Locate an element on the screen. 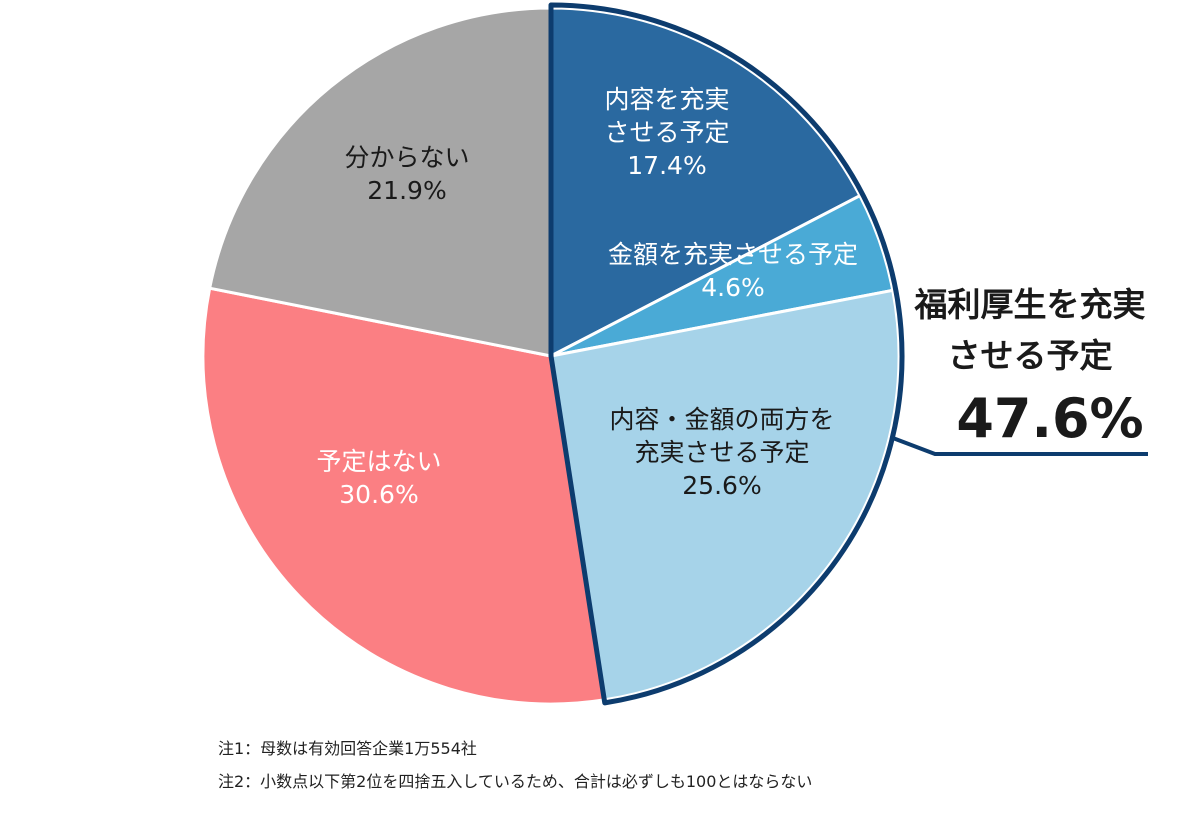  pie-slice-unknown is located at coordinates (380, 182).